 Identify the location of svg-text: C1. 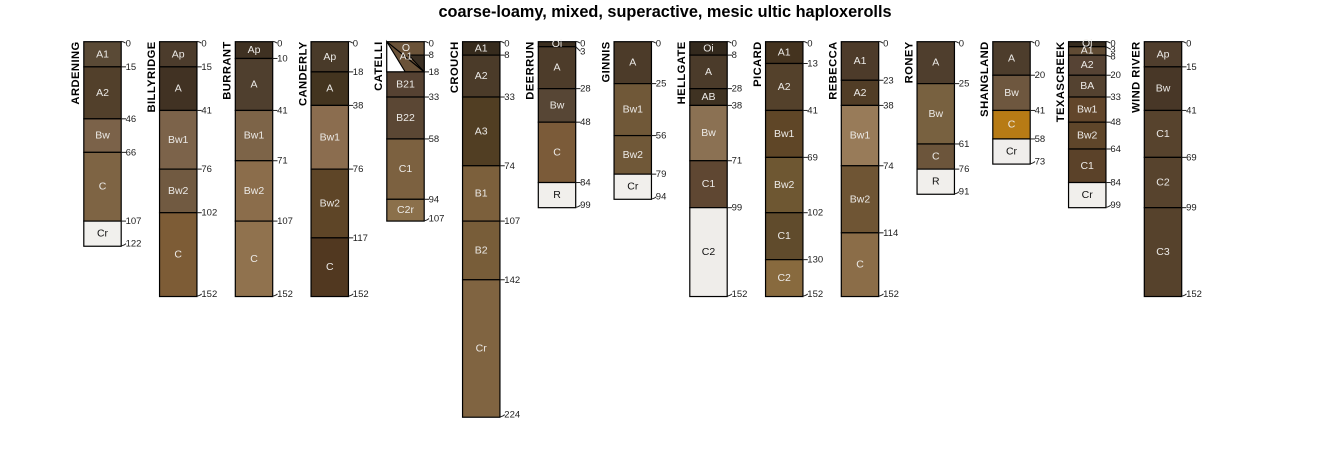
(784, 236).